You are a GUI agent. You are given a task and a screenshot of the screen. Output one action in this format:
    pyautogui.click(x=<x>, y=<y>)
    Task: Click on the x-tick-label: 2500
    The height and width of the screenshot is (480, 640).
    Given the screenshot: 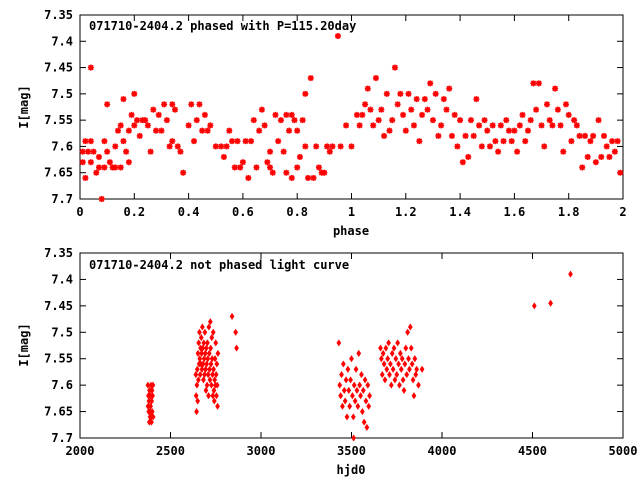 What is the action you would take?
    pyautogui.click(x=170, y=451)
    